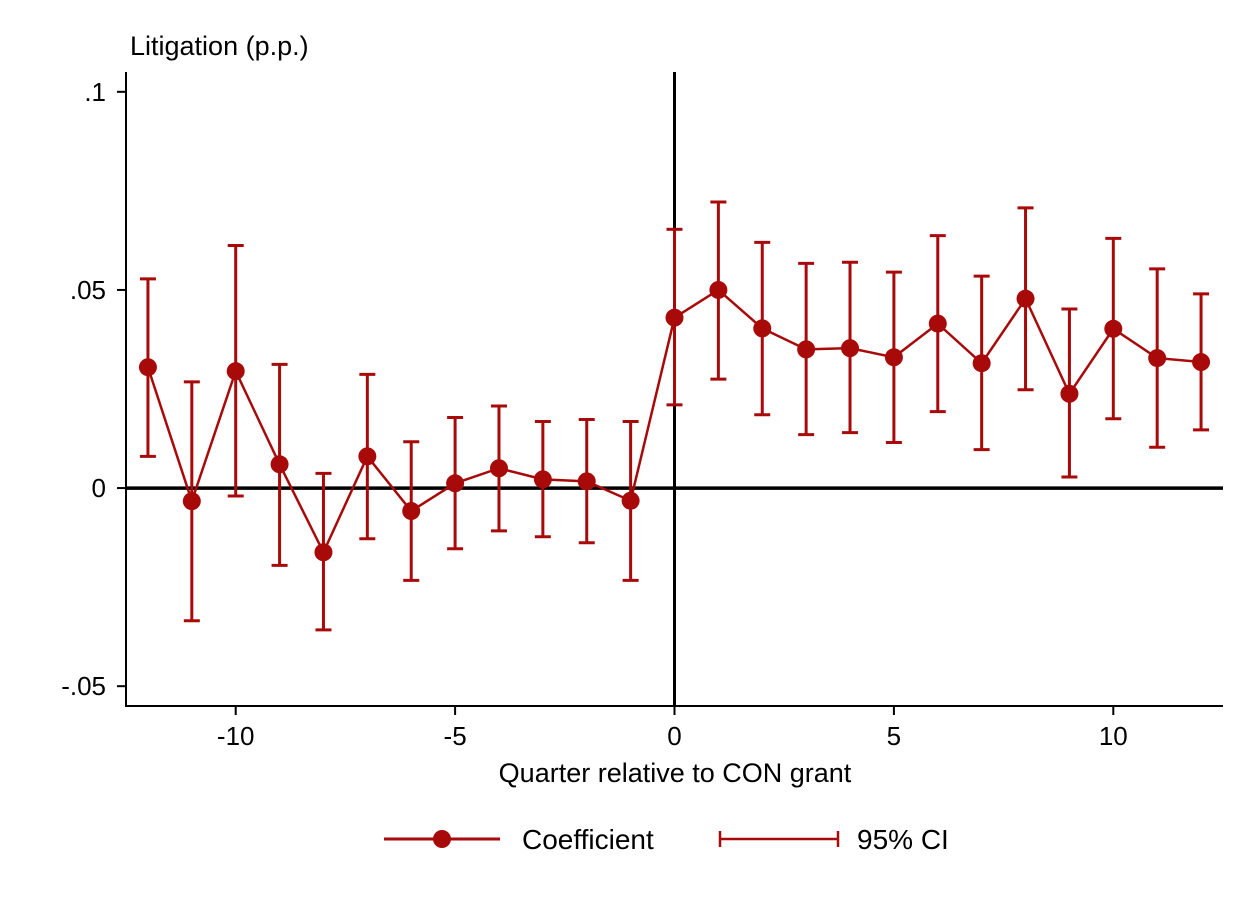 The width and height of the screenshot is (1253, 908). I want to click on x-axis-ticks: -10 -5 0 5 10, so click(672, 728).